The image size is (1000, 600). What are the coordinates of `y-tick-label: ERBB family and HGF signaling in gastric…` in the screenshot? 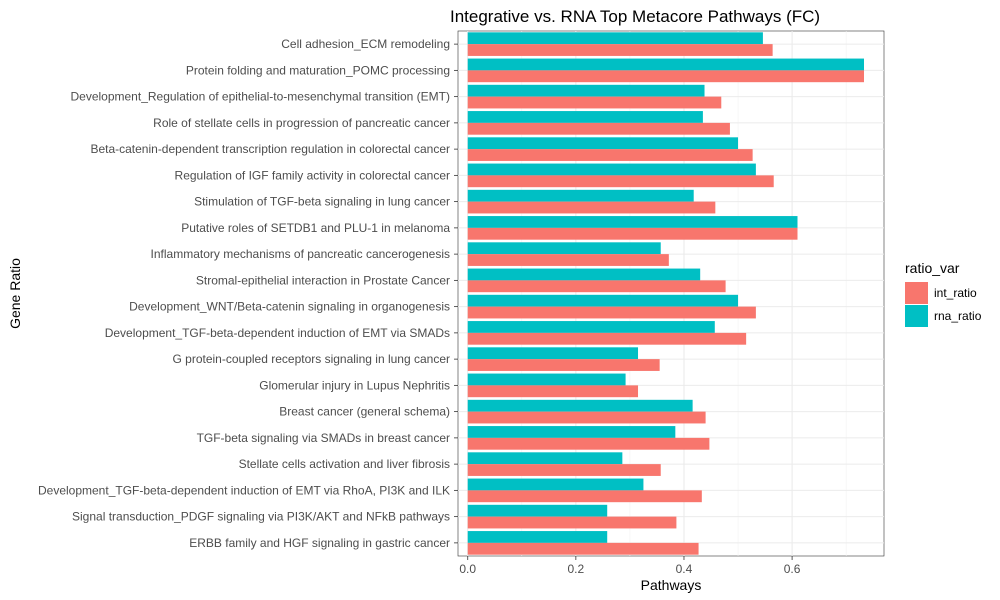 It's located at (319, 543).